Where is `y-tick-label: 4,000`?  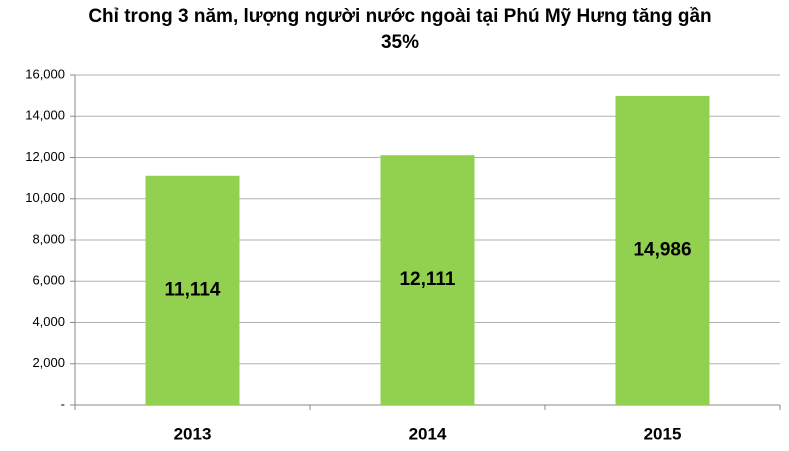 y-tick-label: 4,000 is located at coordinates (48, 321).